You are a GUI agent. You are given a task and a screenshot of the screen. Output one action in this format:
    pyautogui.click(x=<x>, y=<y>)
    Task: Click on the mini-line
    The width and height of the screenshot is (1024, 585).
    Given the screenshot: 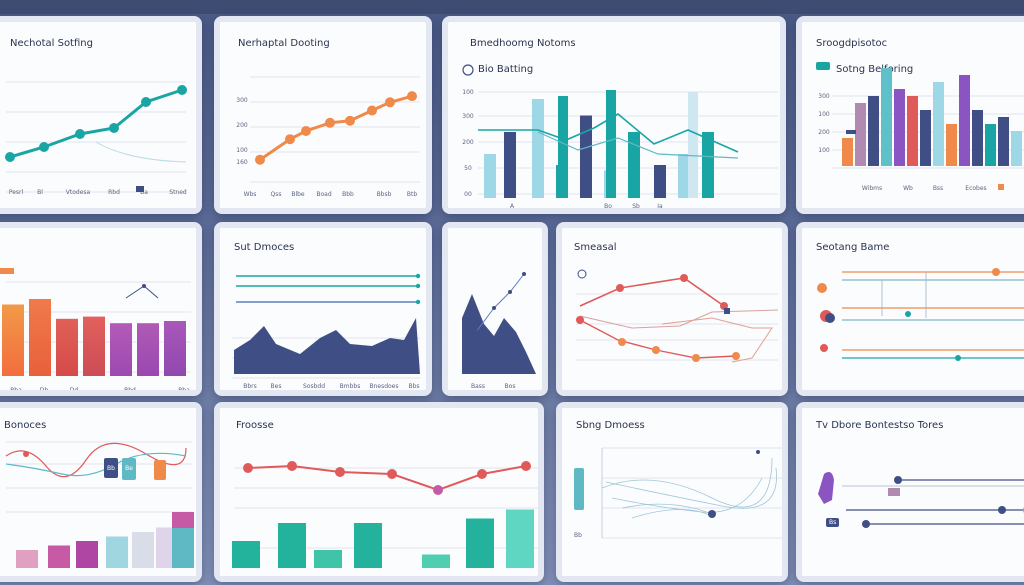 What is the action you would take?
    pyautogui.click(x=142, y=292)
    